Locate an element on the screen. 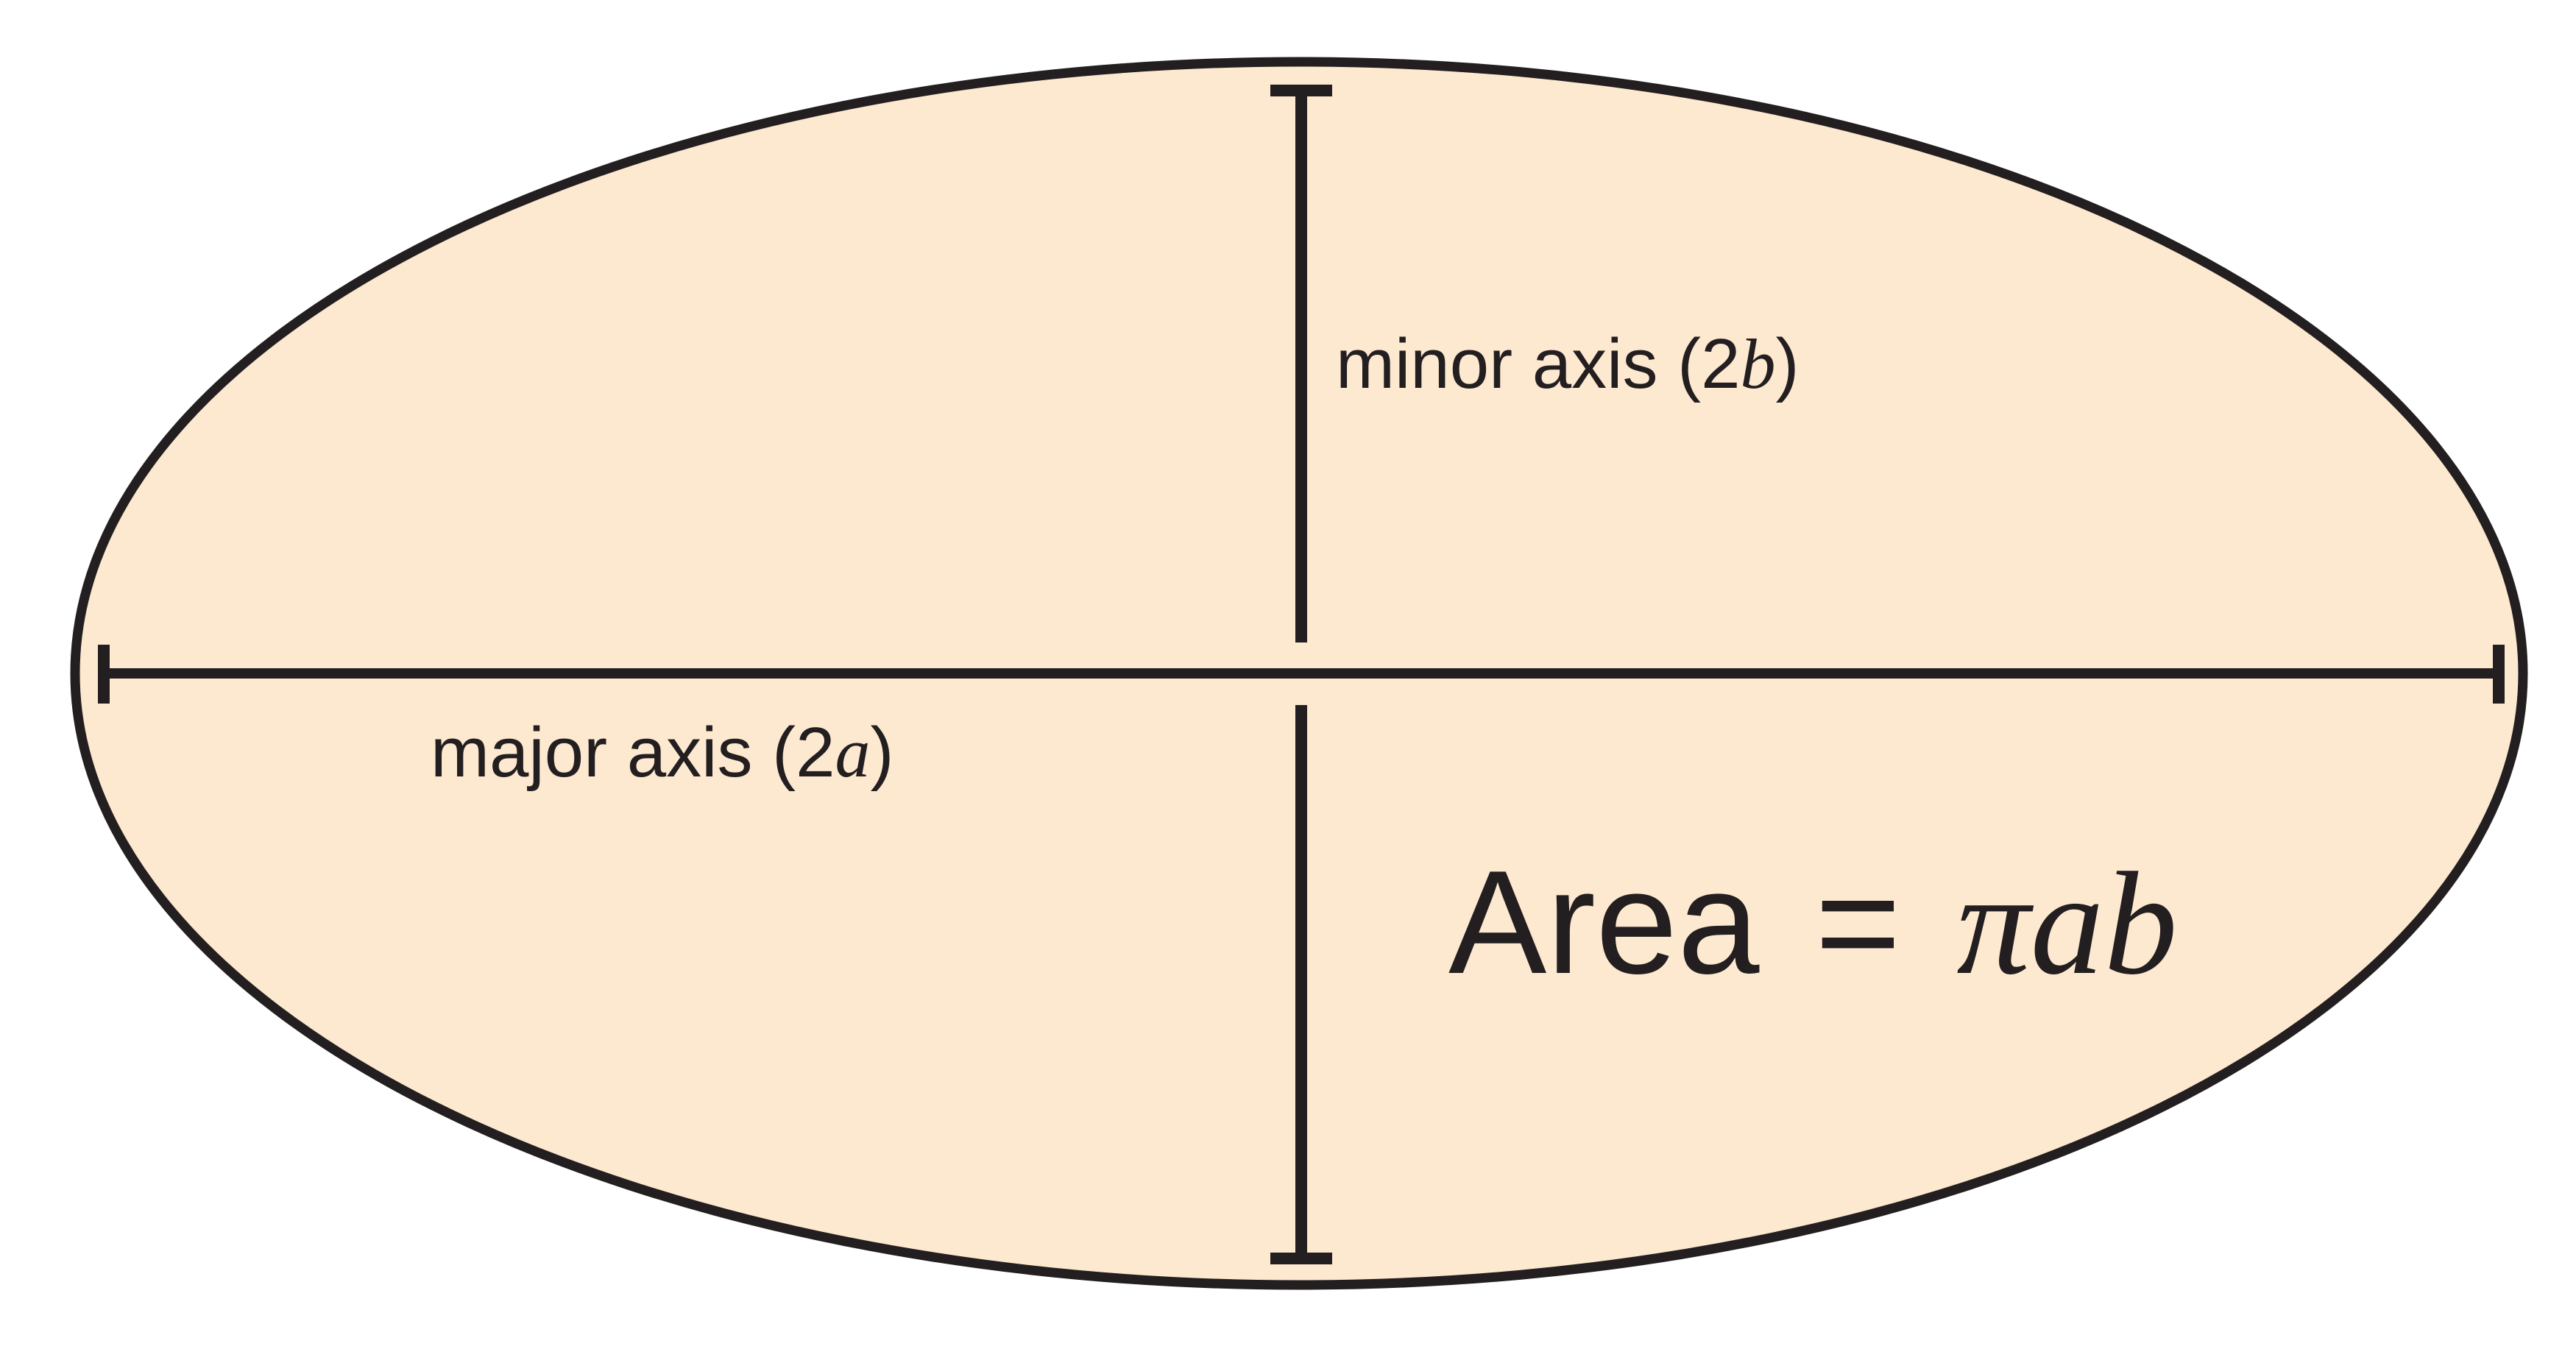 This screenshot has height=1349, width=2576. area-formula-var-b: b is located at coordinates (2141, 924).